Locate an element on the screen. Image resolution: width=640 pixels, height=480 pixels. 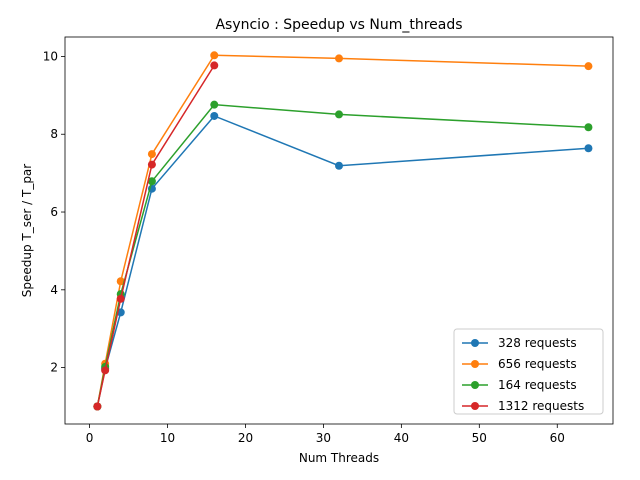
chart-title: Asyncio : Speedup vs Num_threads is located at coordinates (338, 25).